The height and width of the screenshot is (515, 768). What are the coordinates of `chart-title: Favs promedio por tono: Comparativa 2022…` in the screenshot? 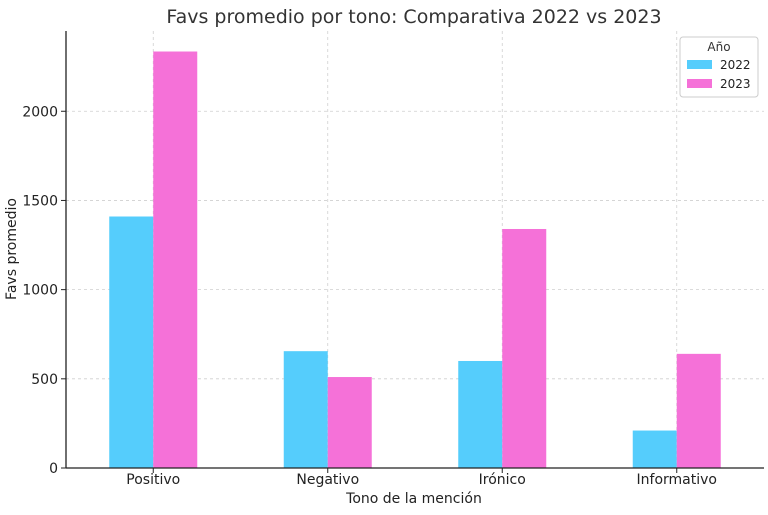 It's located at (413, 17).